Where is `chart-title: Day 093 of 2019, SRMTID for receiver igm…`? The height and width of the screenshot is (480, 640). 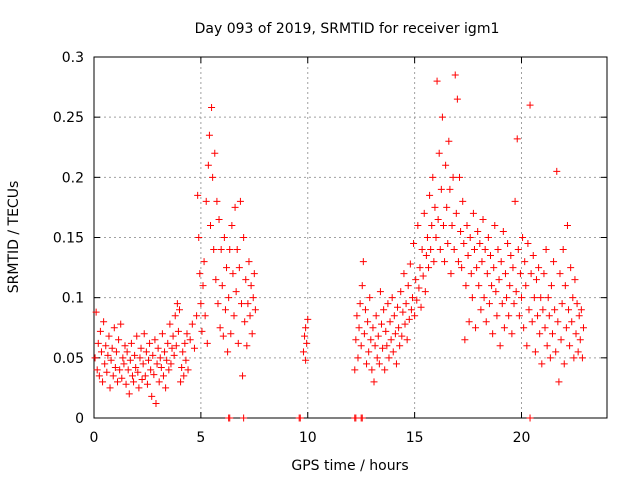
chart-title: Day 093 of 2019, SRMTID for receiver igm… is located at coordinates (347, 29).